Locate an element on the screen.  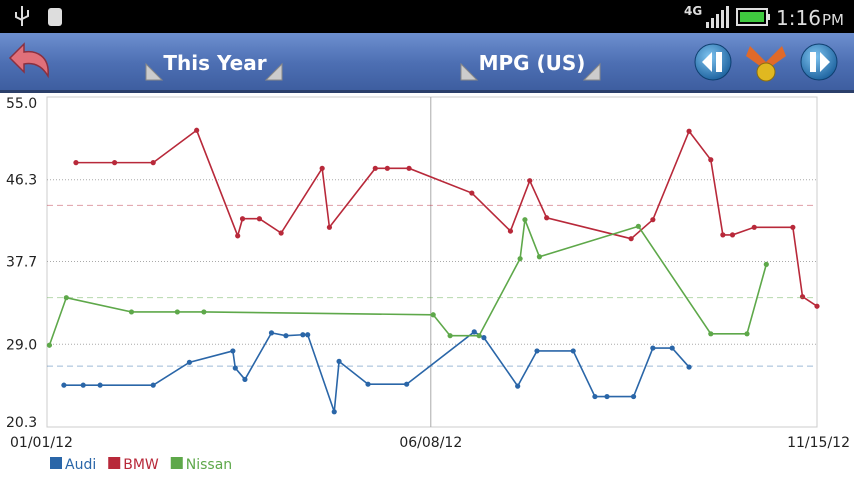
status-bar is located at coordinates (427, 16).